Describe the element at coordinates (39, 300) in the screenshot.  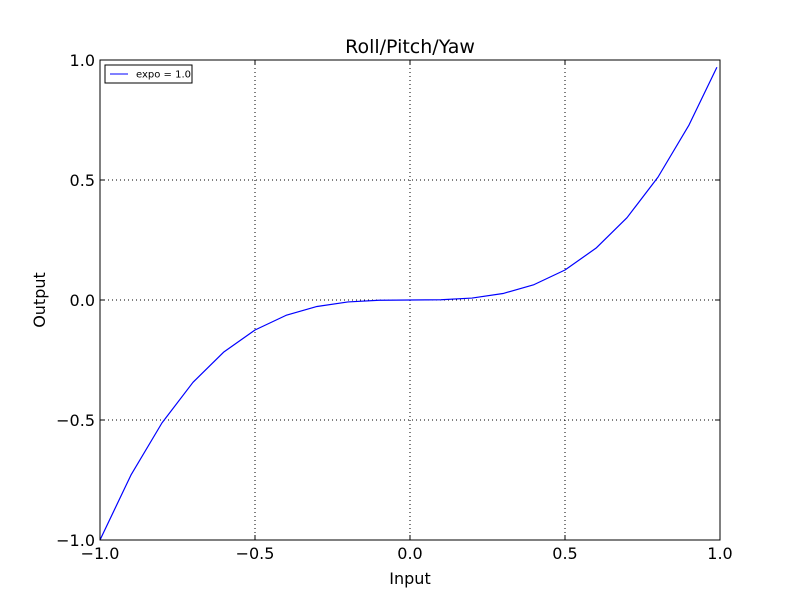
I see `y-axis-label: Output` at that location.